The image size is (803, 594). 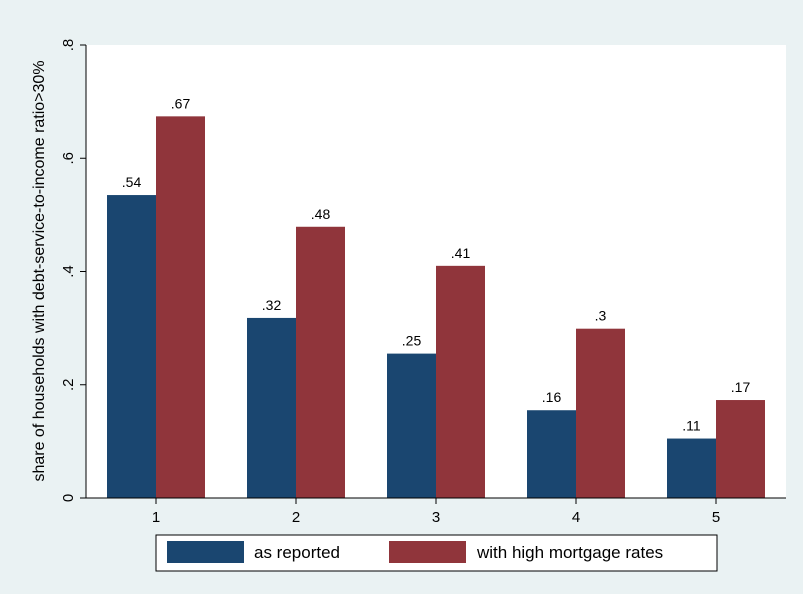 What do you see at coordinates (741, 387) in the screenshot?
I see `data-label-high-mortgage-rates-5: .17` at bounding box center [741, 387].